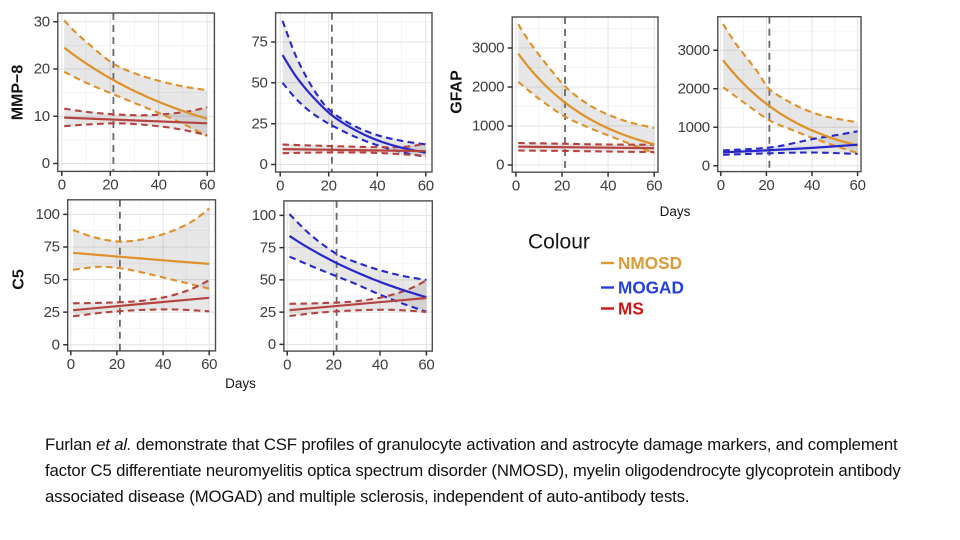  I want to click on svg-text: NMOSD, so click(650, 263).